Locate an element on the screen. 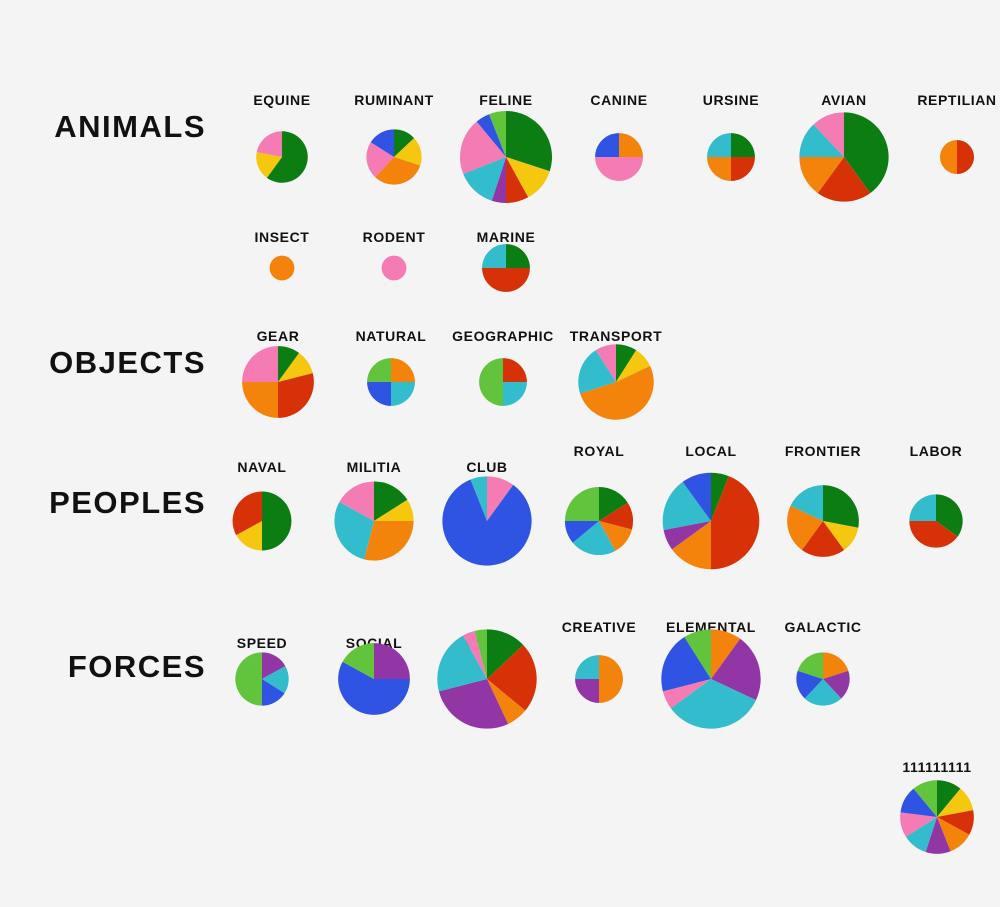  pie-royal is located at coordinates (599, 521).